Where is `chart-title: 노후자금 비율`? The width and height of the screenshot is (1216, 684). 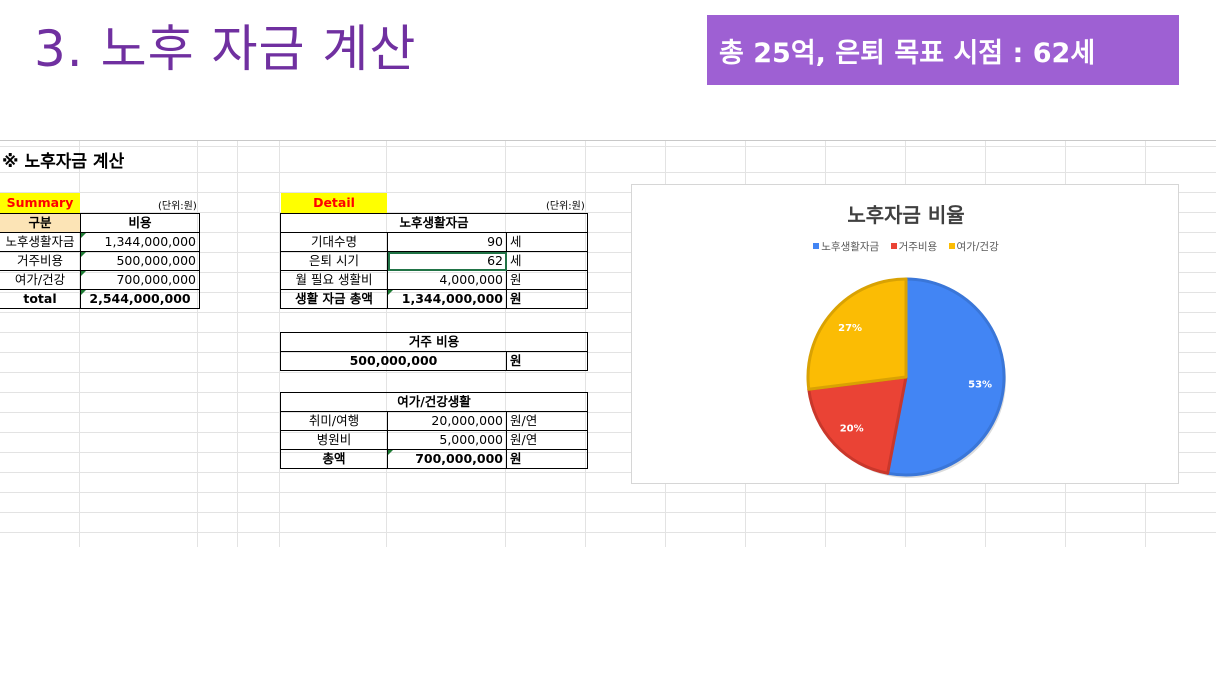
chart-title: 노후자금 비율 is located at coordinates (906, 215).